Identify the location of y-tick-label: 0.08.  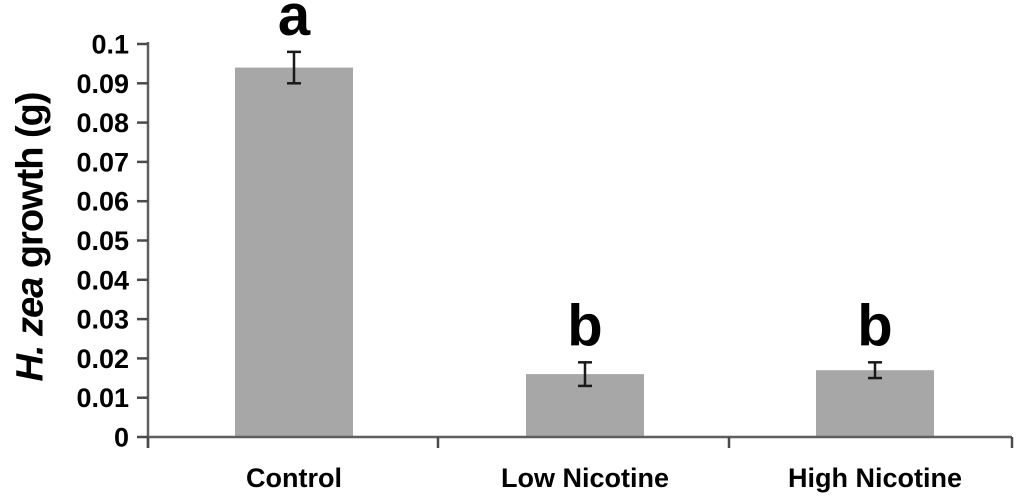
(102, 123).